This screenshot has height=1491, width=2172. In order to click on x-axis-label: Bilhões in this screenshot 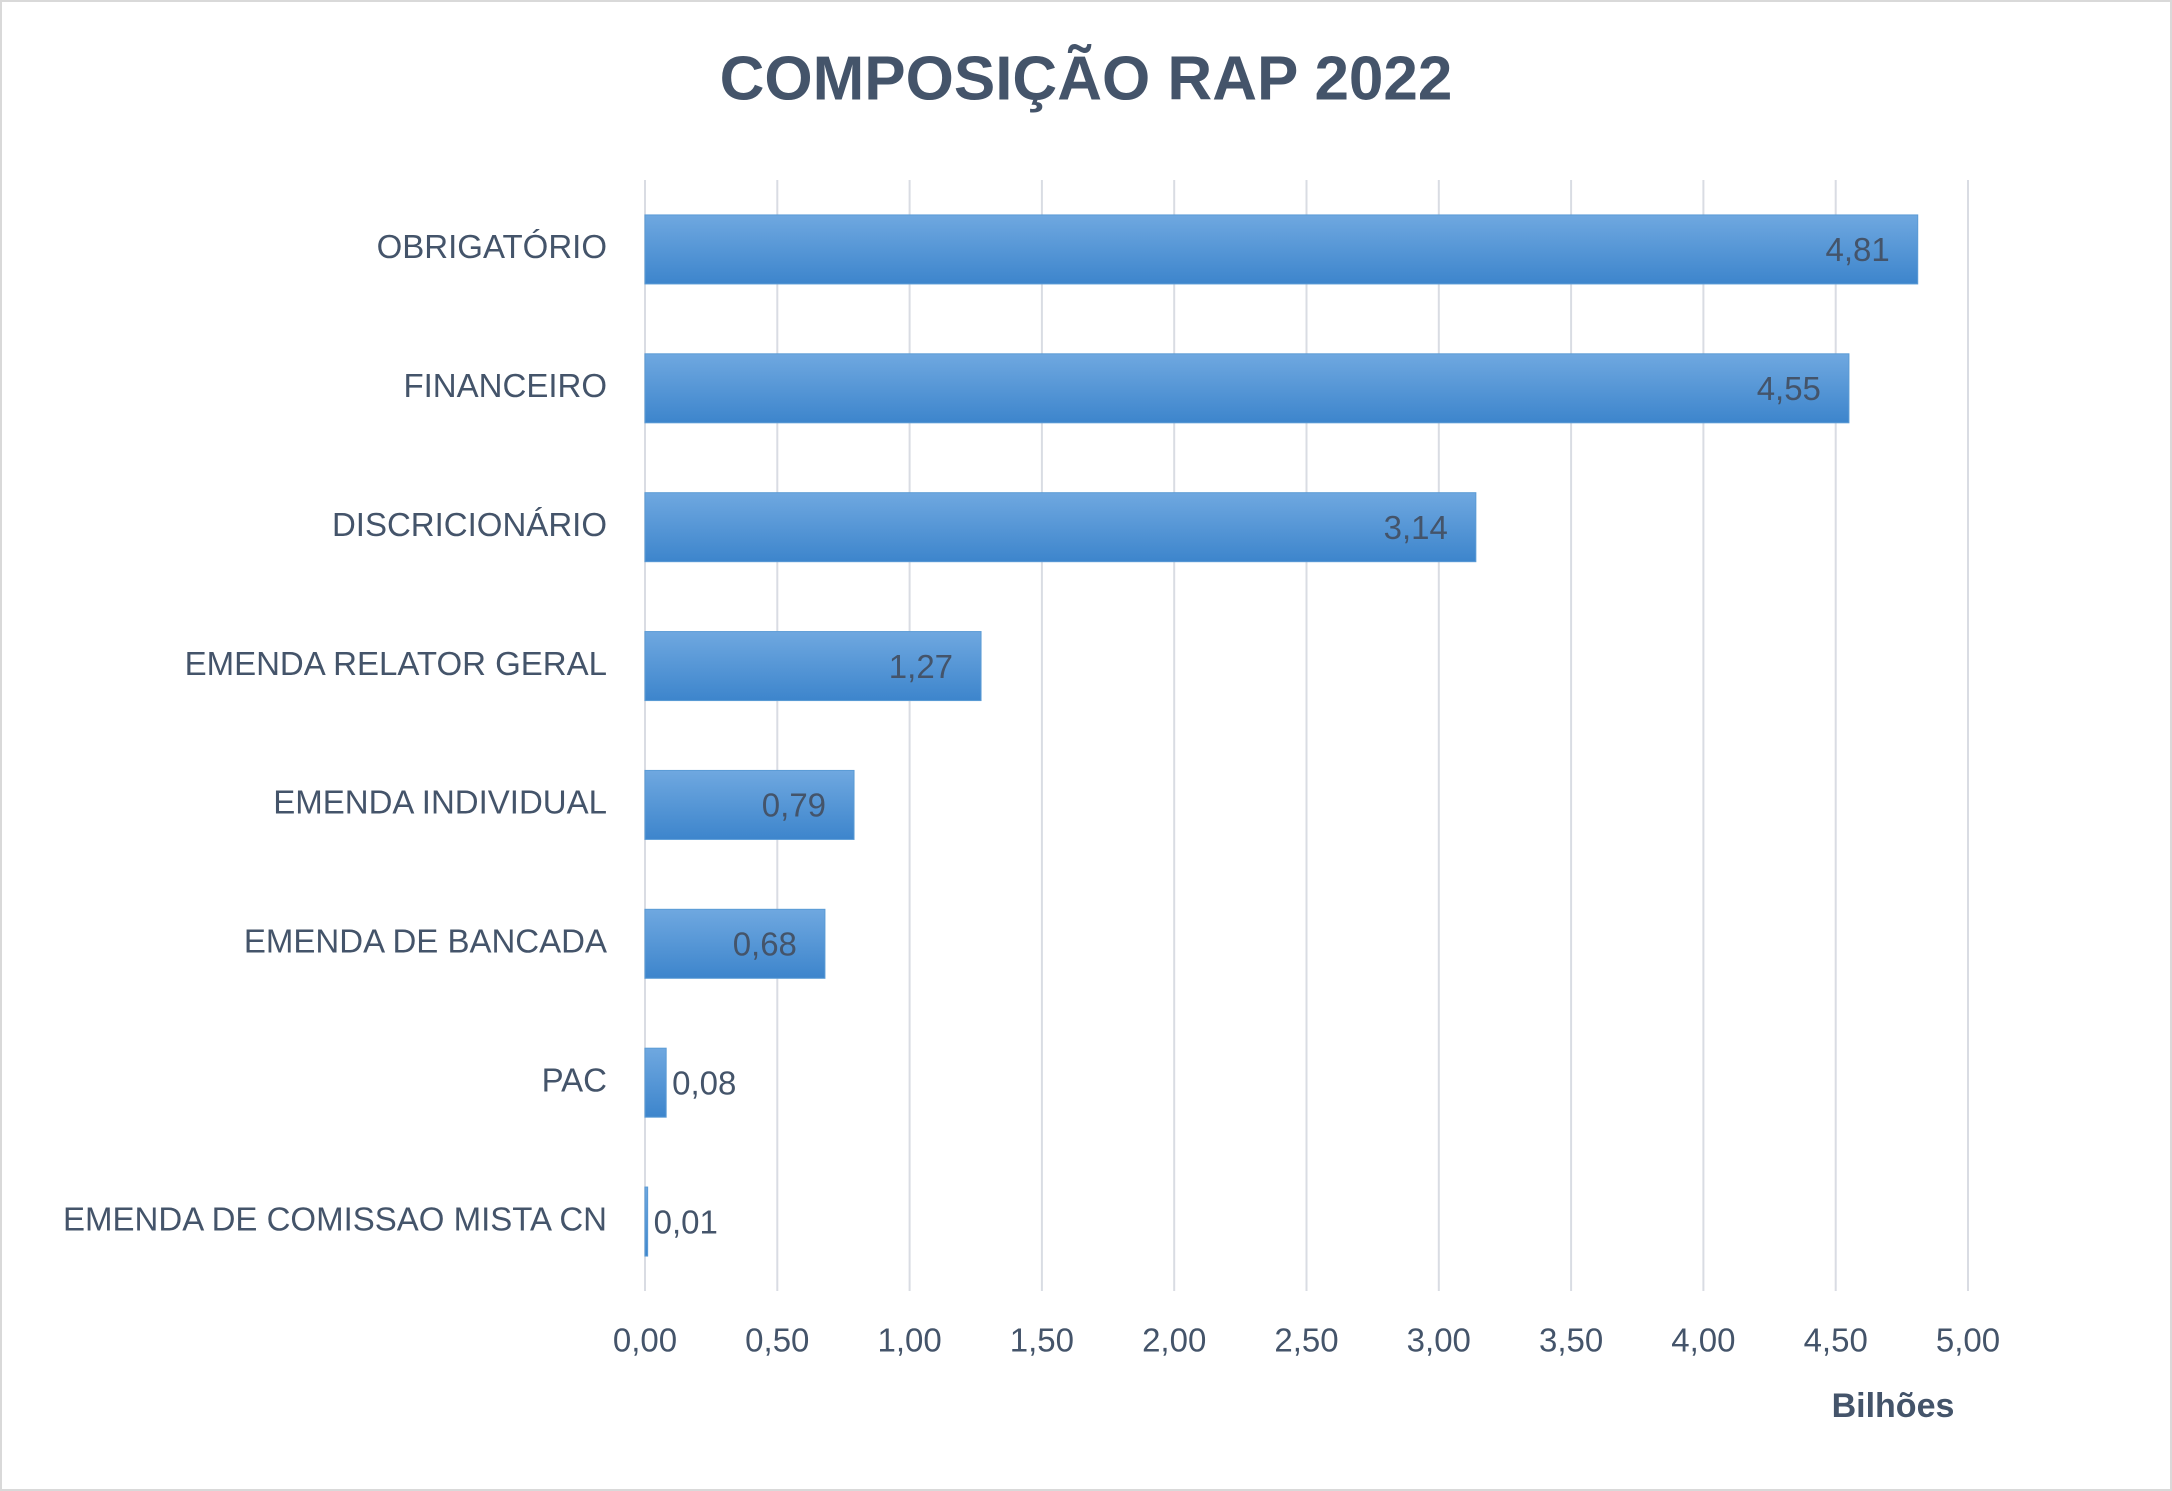, I will do `click(1893, 1406)`.